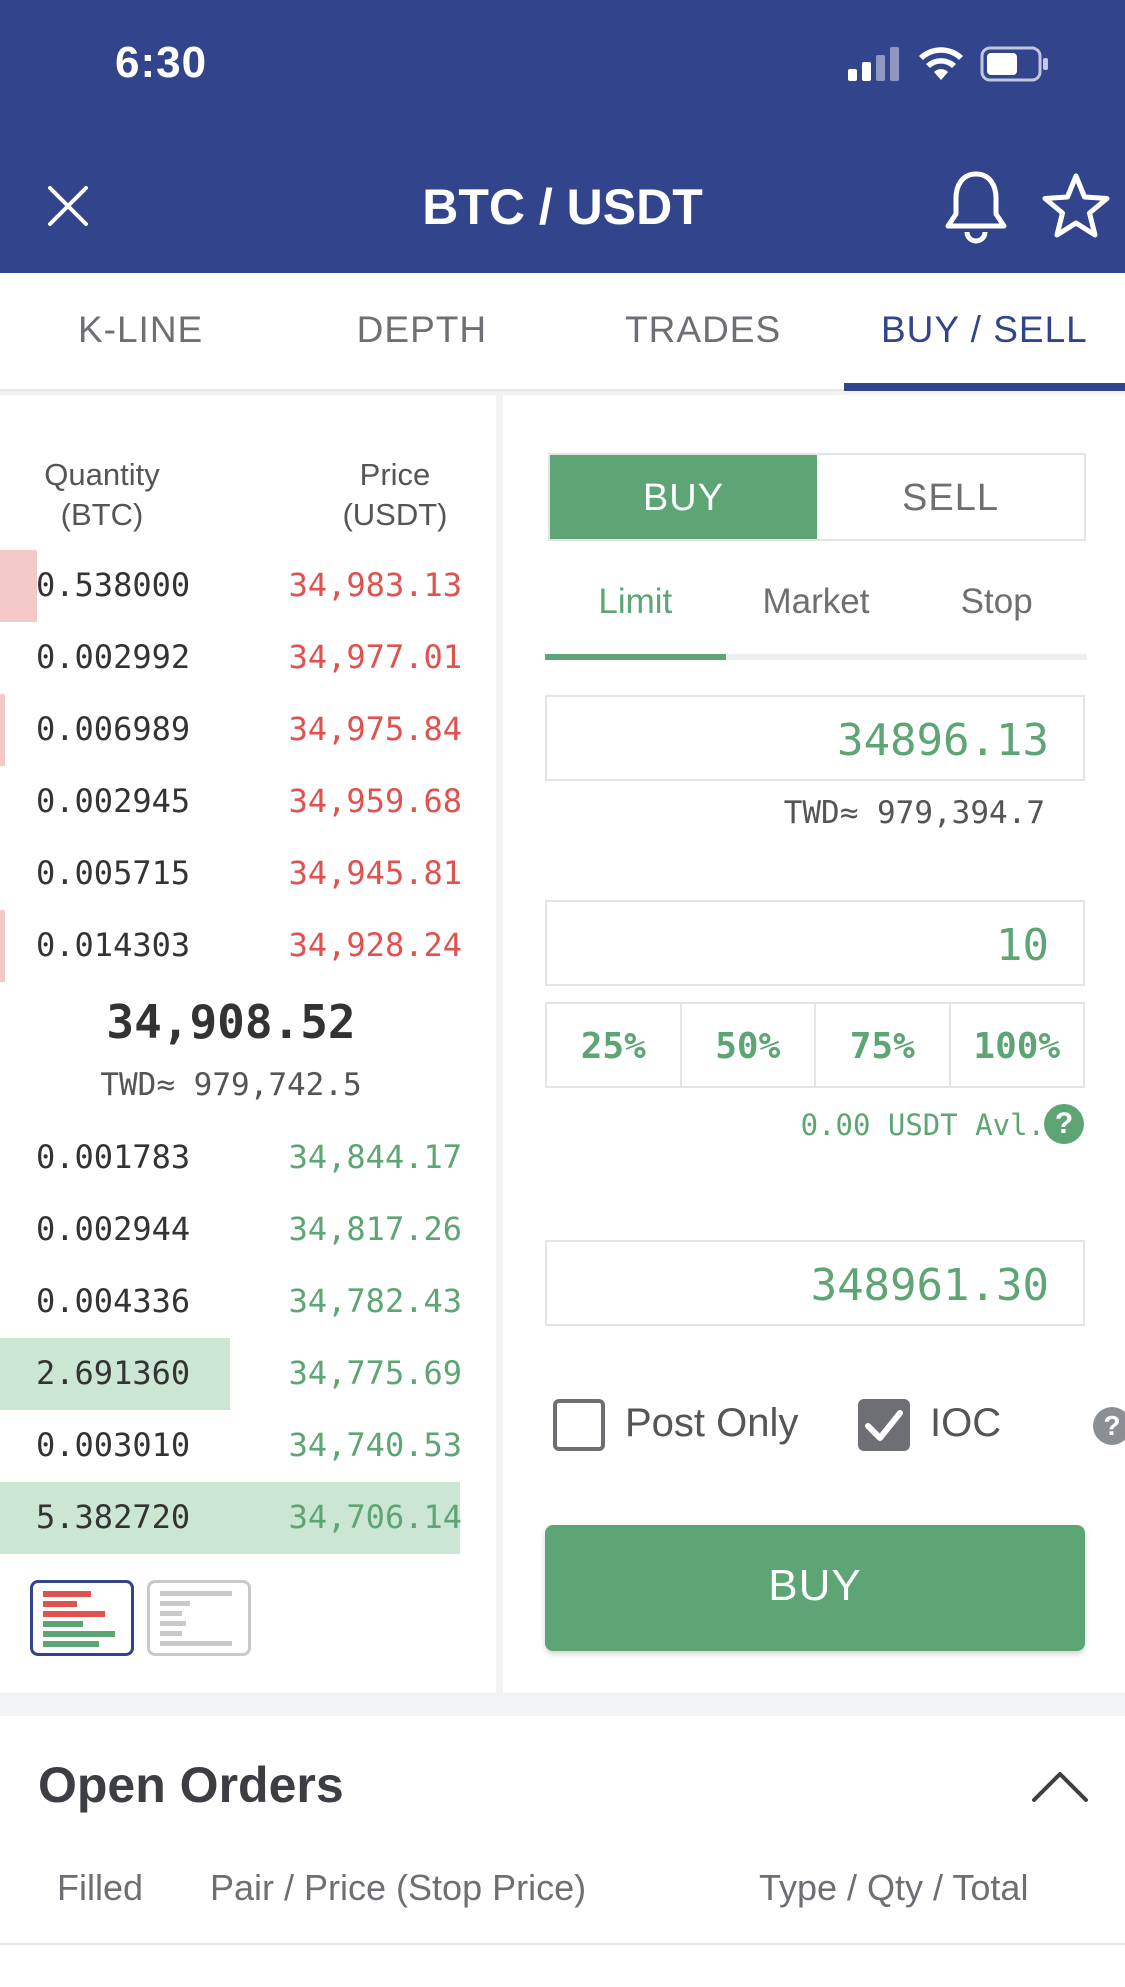  I want to click on checkmark-icon, so click(884, 1425).